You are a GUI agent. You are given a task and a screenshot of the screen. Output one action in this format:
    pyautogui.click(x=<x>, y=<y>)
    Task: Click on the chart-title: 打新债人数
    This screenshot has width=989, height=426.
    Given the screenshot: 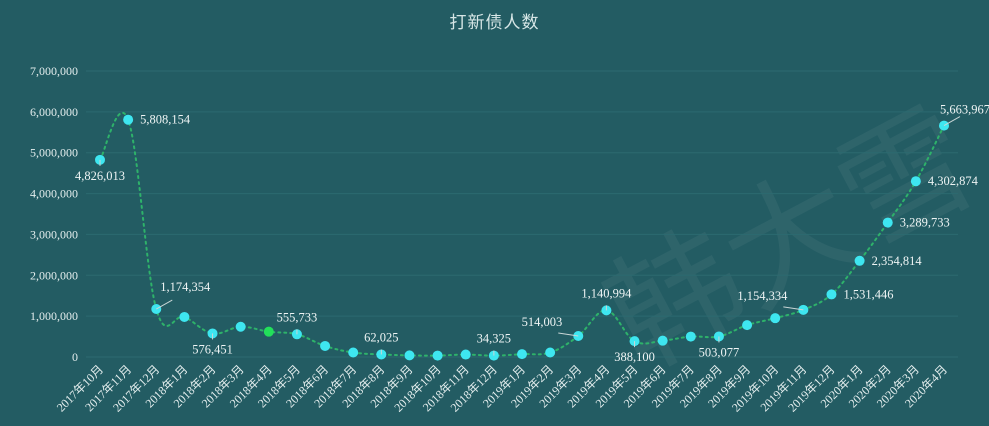 What is the action you would take?
    pyautogui.click(x=494, y=23)
    